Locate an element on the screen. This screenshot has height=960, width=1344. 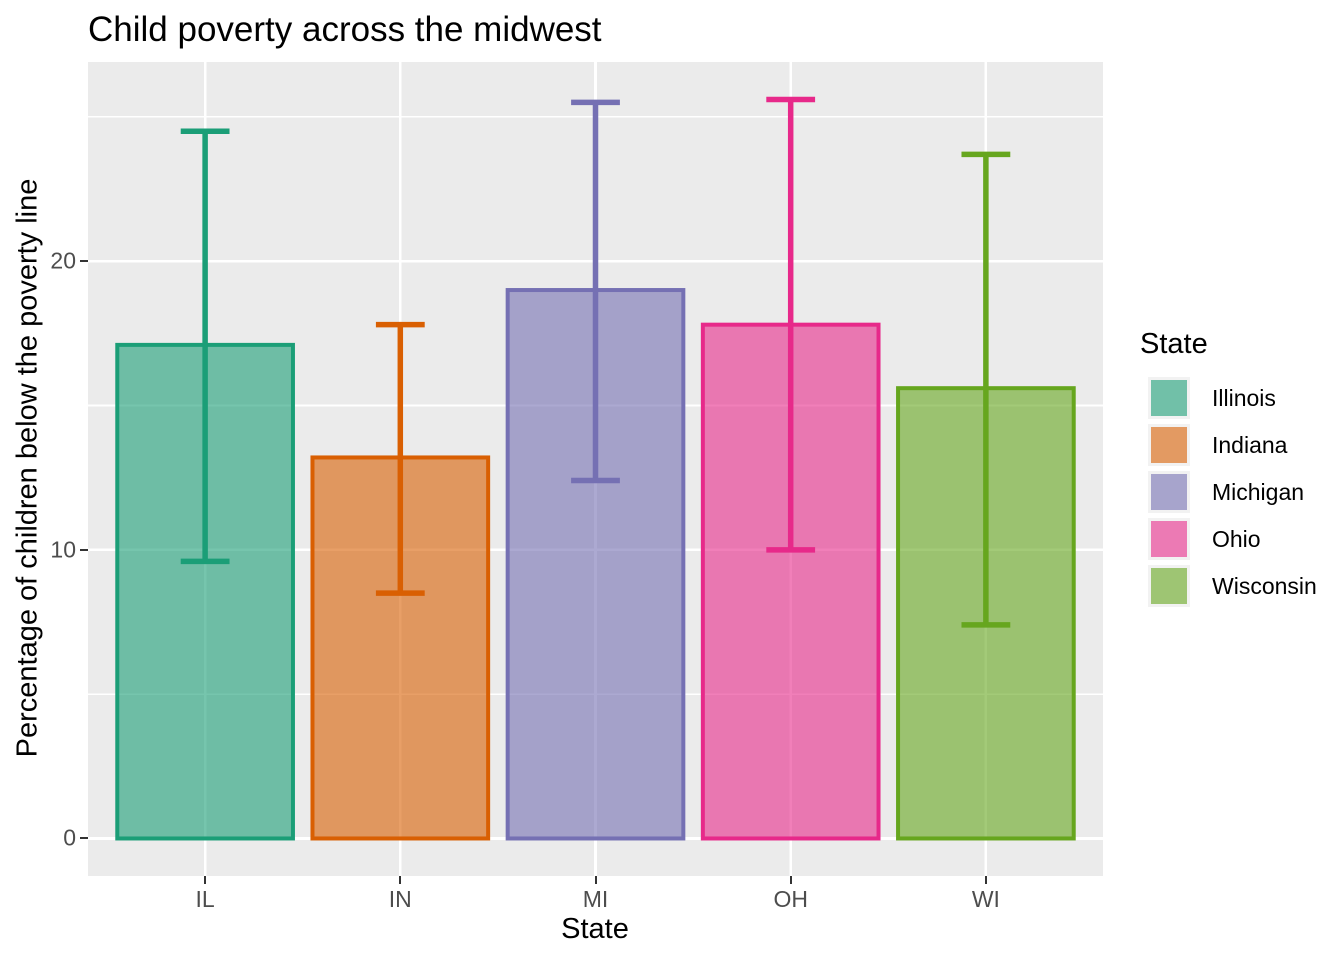
legend-label: Indiana is located at coordinates (1250, 444).